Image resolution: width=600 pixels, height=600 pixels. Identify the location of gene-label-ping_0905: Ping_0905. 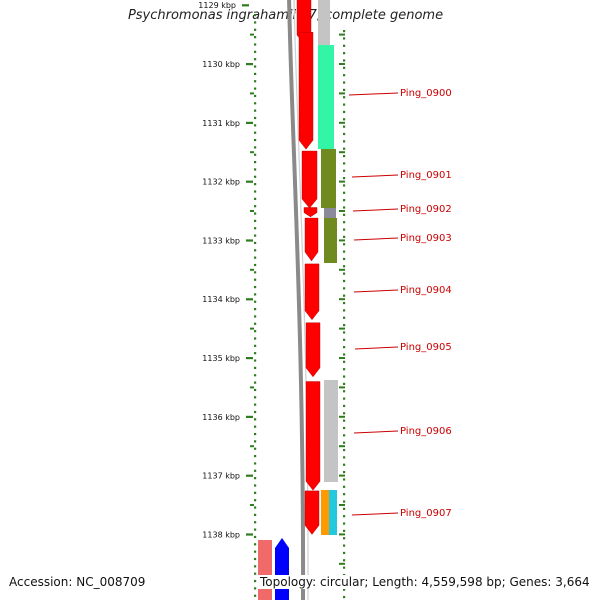
(426, 347).